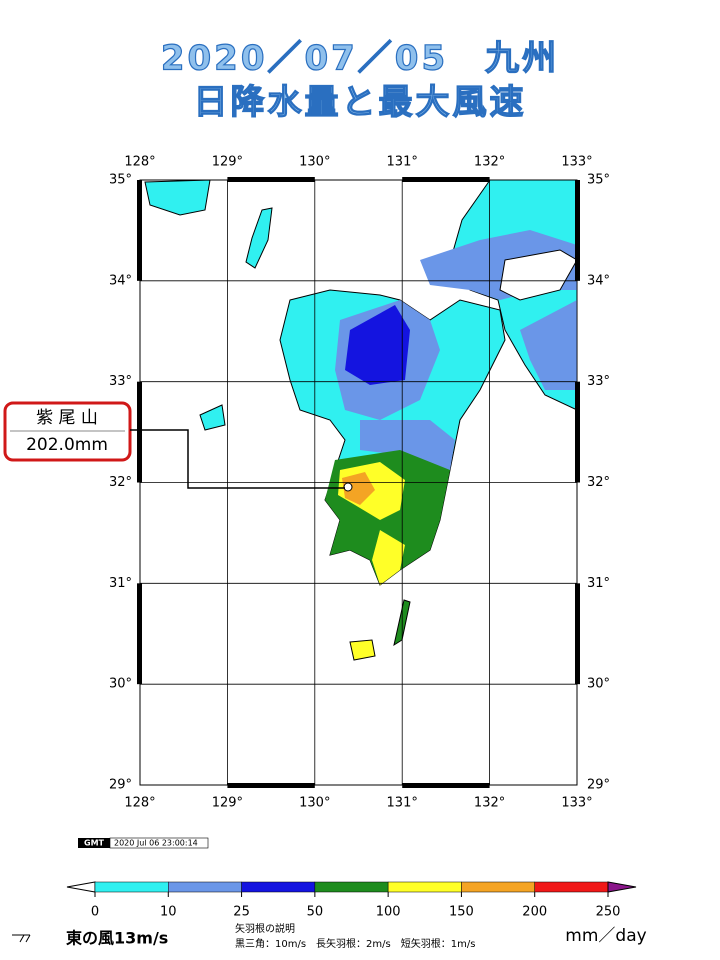 The width and height of the screenshot is (720, 960). What do you see at coordinates (168, 912) in the screenshot?
I see `colorbar-label: 10` at bounding box center [168, 912].